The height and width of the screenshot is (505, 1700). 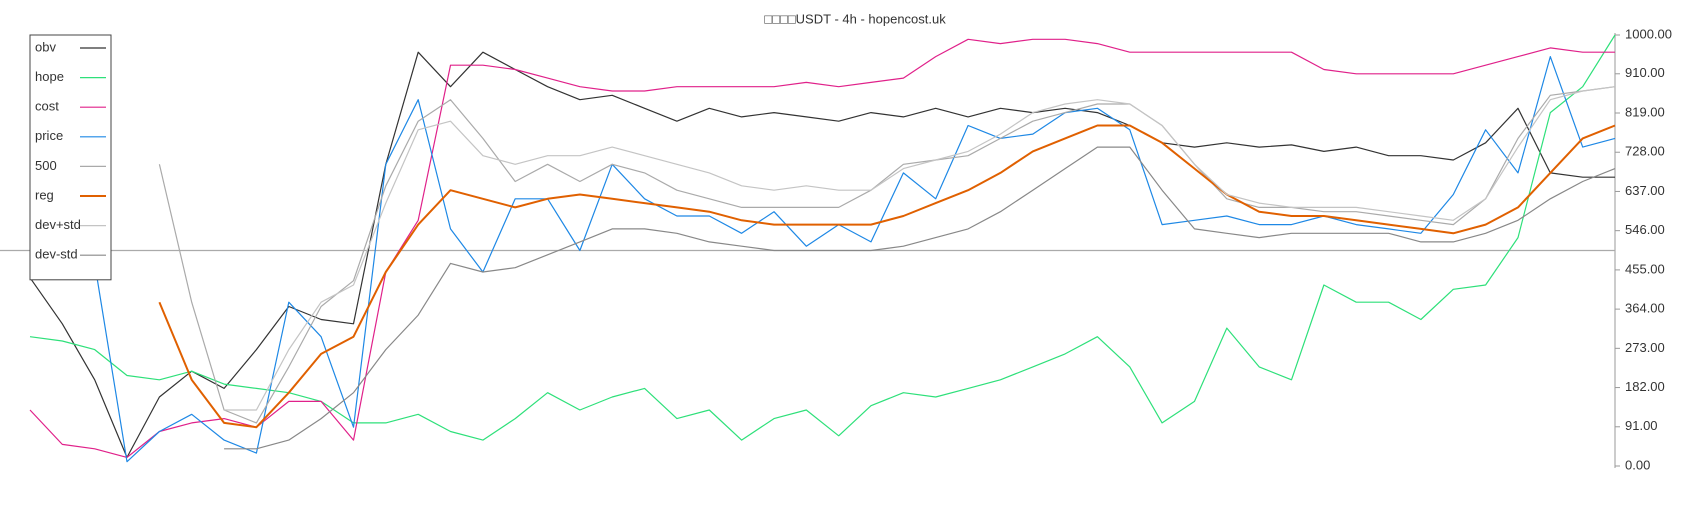 I want to click on y-tick-label: 0.00, so click(x=1637, y=464).